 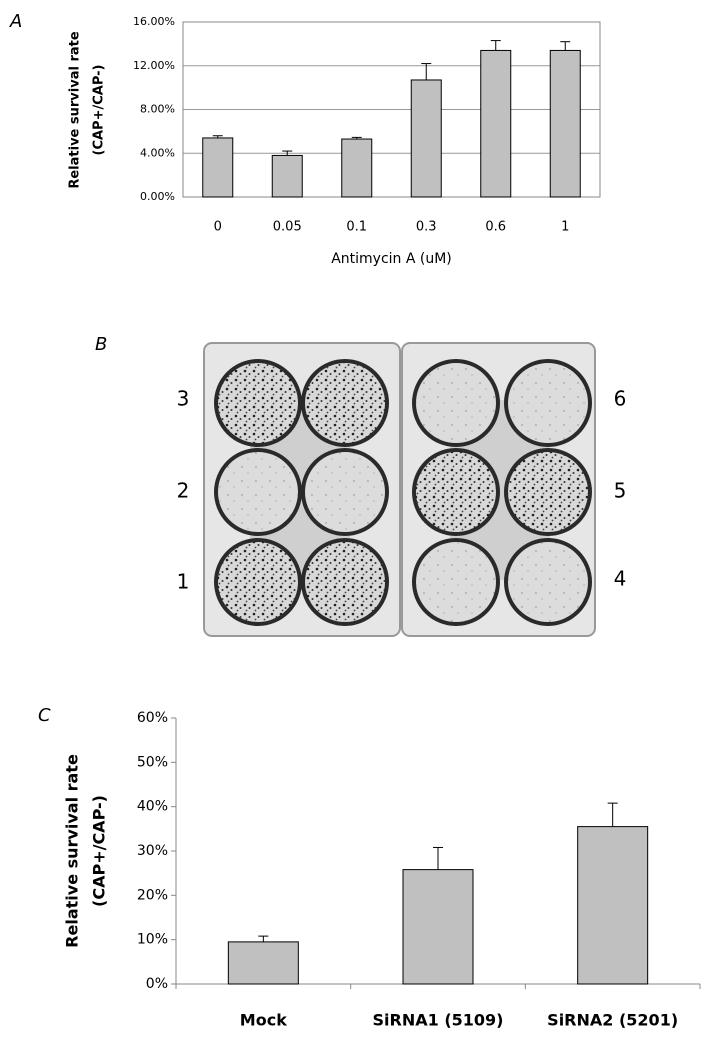 I want to click on plate-label: 4, so click(x=620, y=579).